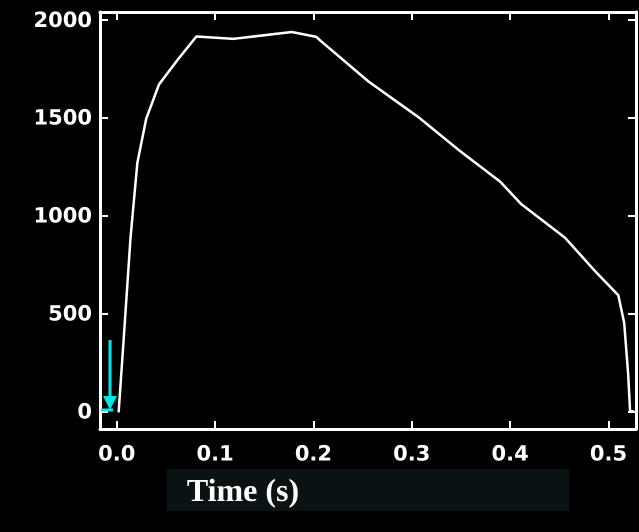 The height and width of the screenshot is (532, 639). I want to click on x-tick-label: 0.1, so click(215, 454).